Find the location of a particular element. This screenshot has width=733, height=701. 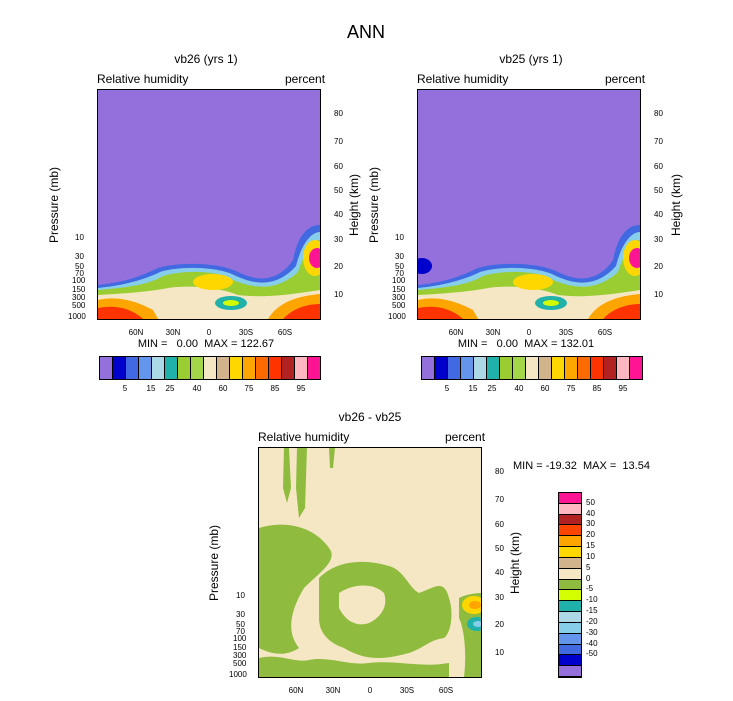

unit-label: percent is located at coordinates (625, 79).